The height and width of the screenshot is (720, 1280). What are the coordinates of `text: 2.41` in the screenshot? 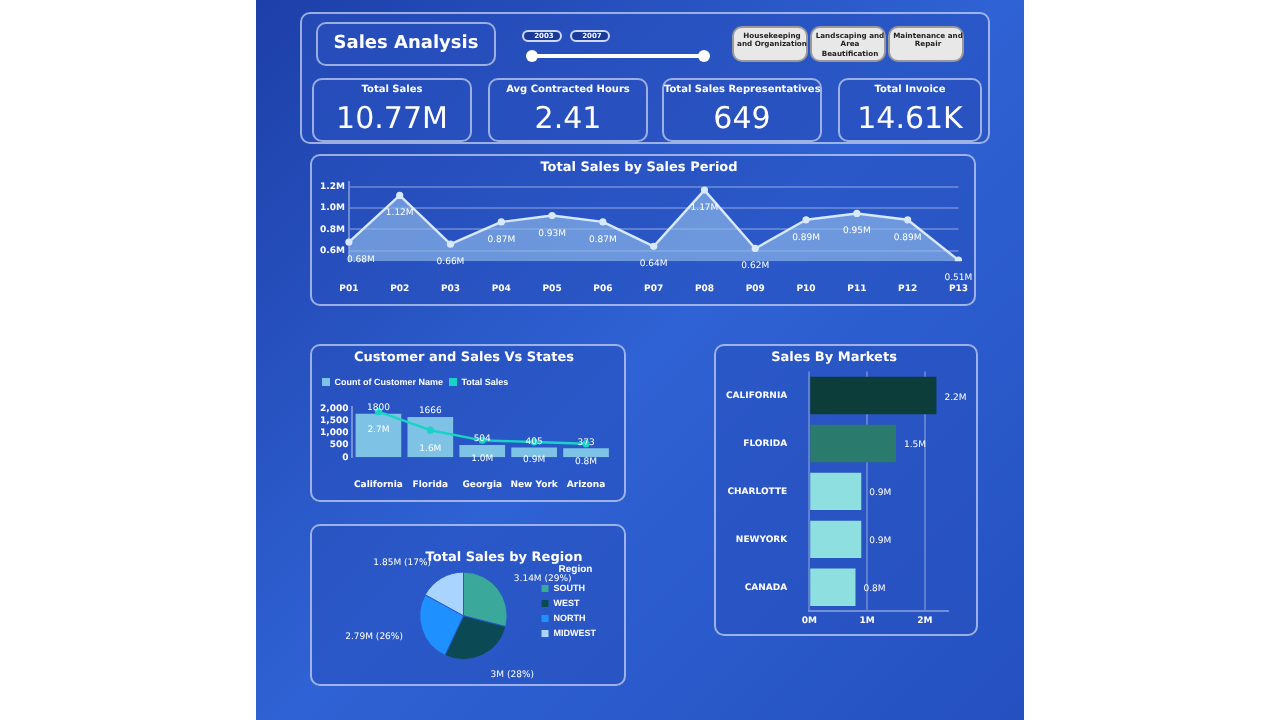 It's located at (568, 118).